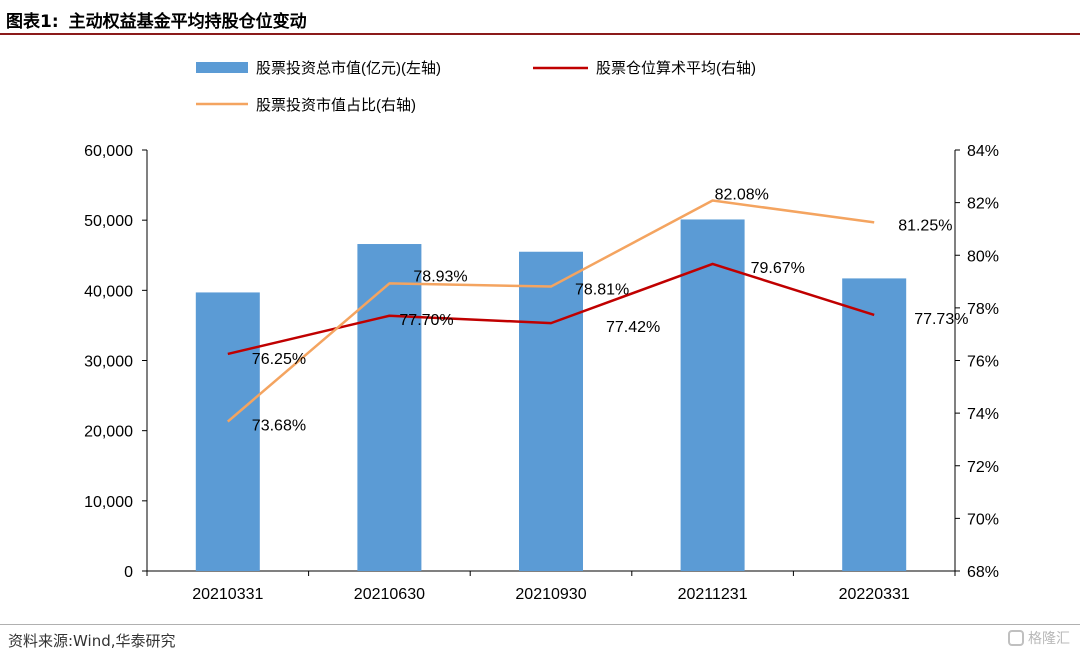  What do you see at coordinates (222, 67) in the screenshot?
I see `legend-swatch-bar` at bounding box center [222, 67].